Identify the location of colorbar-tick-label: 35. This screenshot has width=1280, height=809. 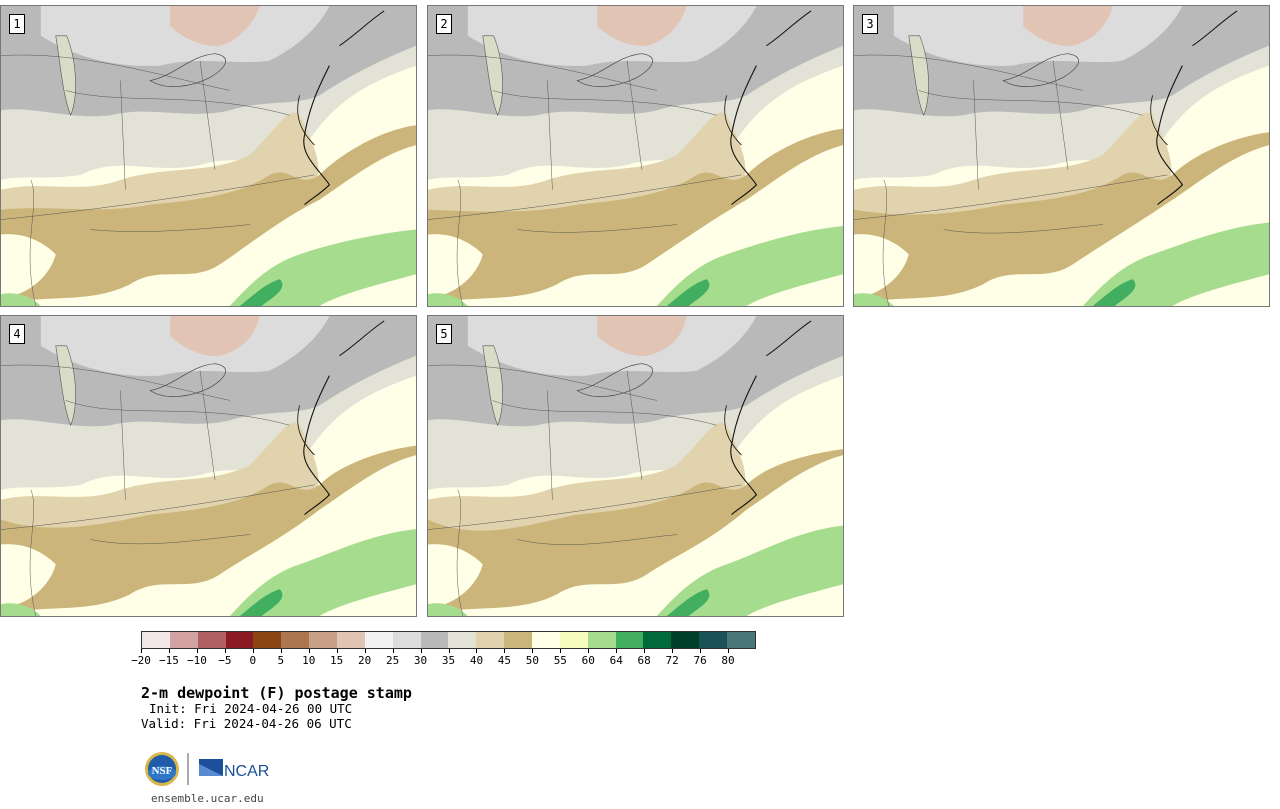
(448, 660).